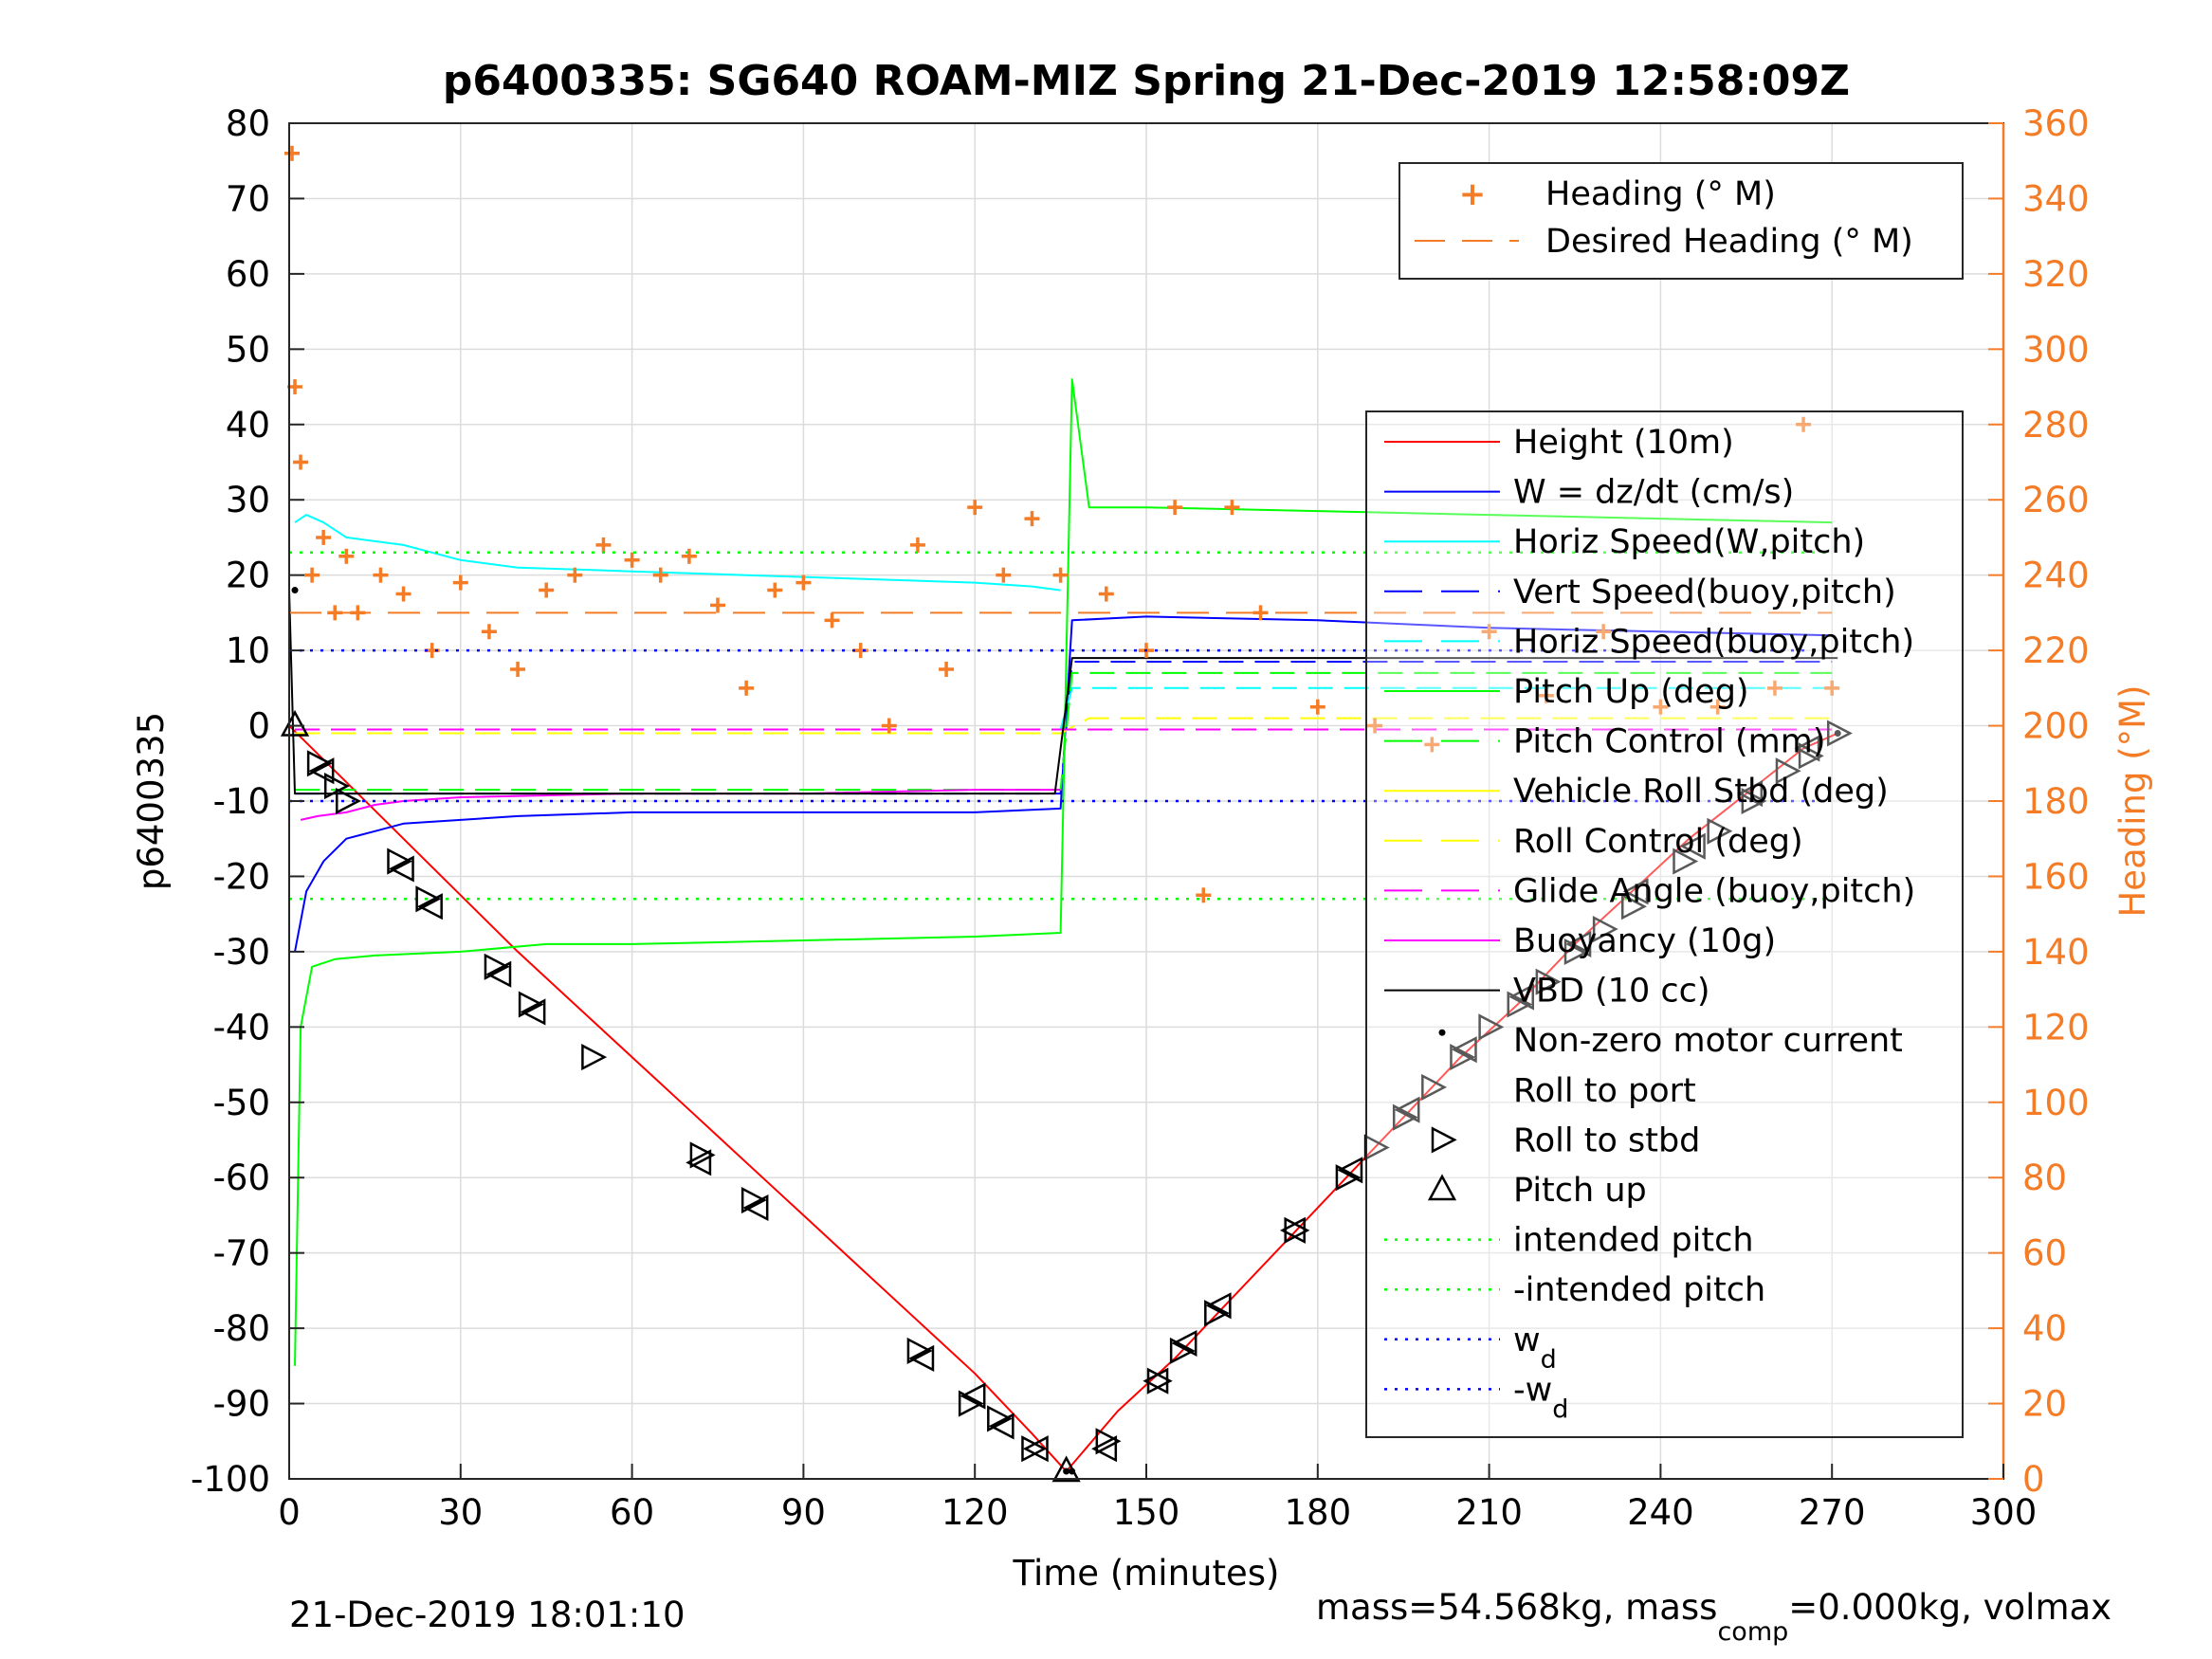  What do you see at coordinates (1604, 1091) in the screenshot?
I see `legend-label: Roll to port` at bounding box center [1604, 1091].